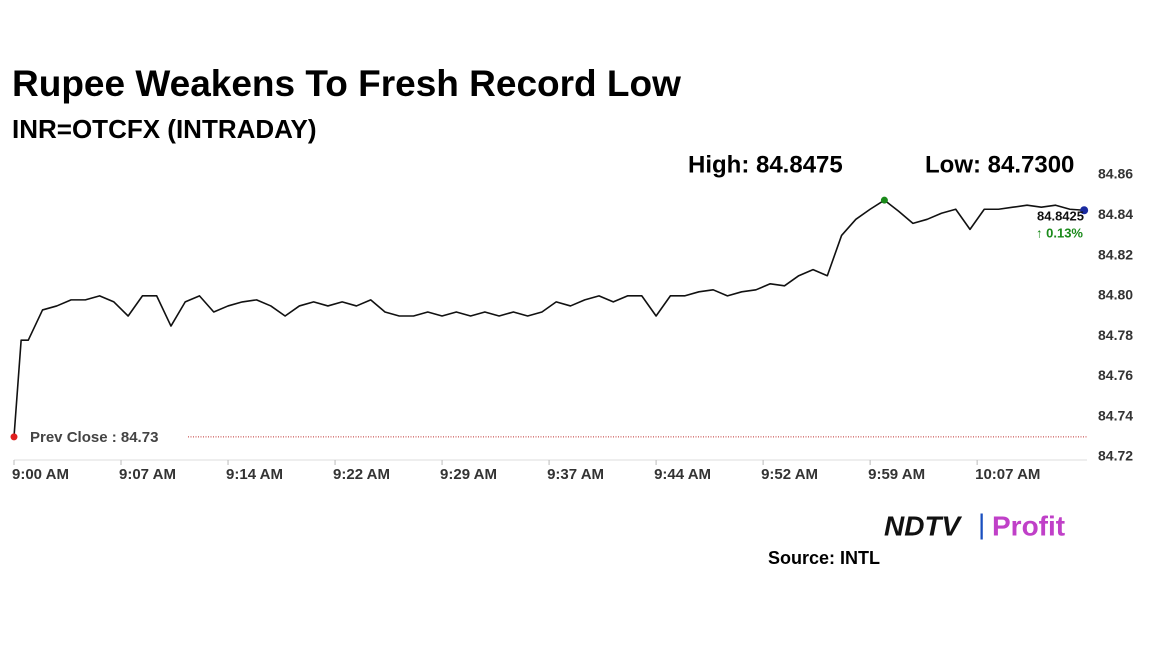 This screenshot has height=648, width=1152. What do you see at coordinates (789, 474) in the screenshot?
I see `x-tick-label: 9:52 AM` at bounding box center [789, 474].